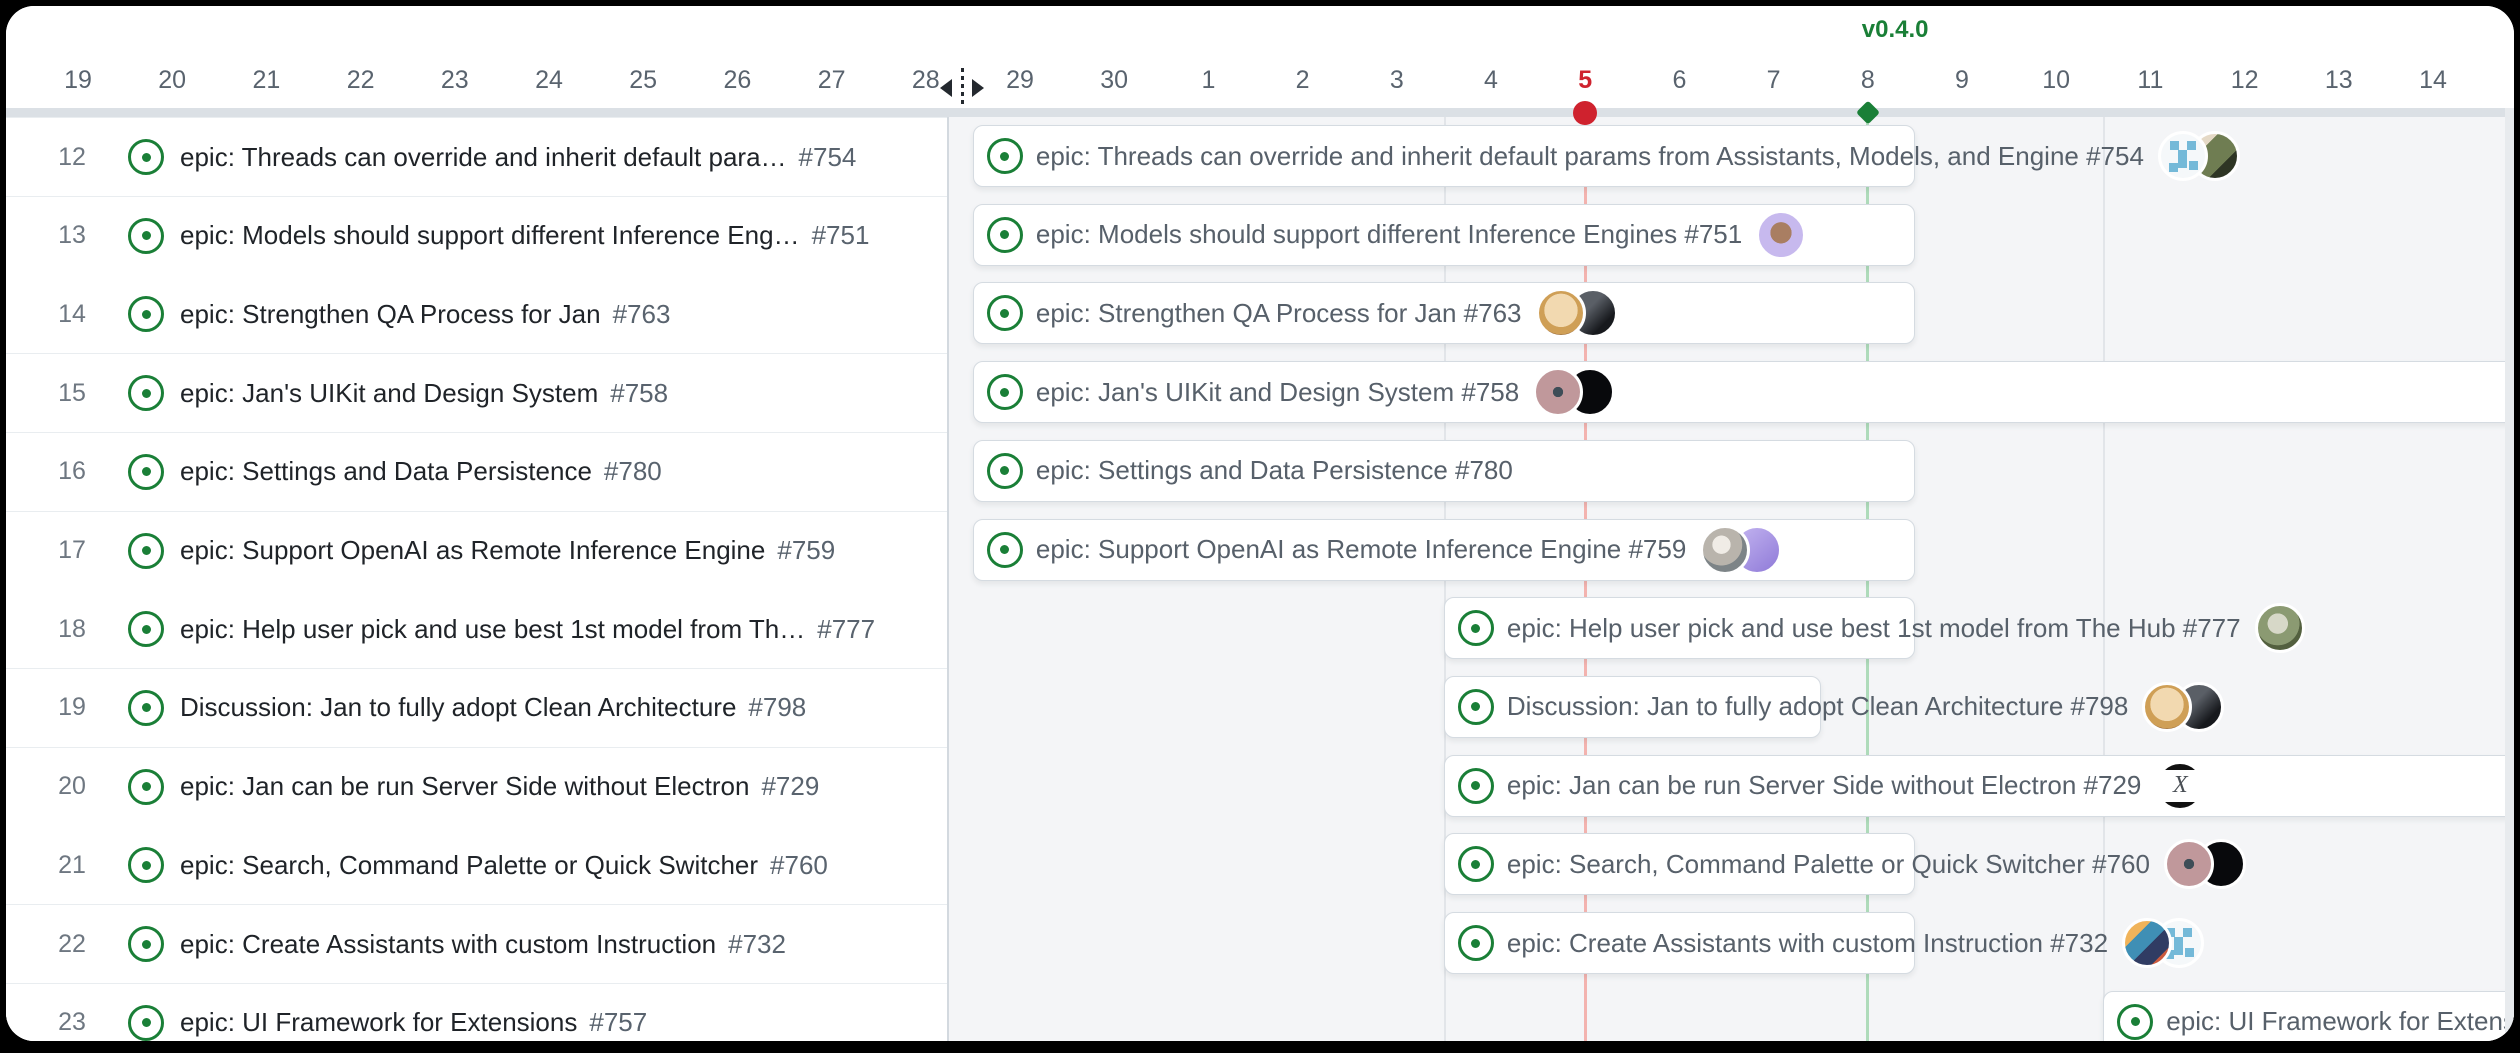 The width and height of the screenshot is (2520, 1053). What do you see at coordinates (643, 80) in the screenshot?
I see `tick-label: 25` at bounding box center [643, 80].